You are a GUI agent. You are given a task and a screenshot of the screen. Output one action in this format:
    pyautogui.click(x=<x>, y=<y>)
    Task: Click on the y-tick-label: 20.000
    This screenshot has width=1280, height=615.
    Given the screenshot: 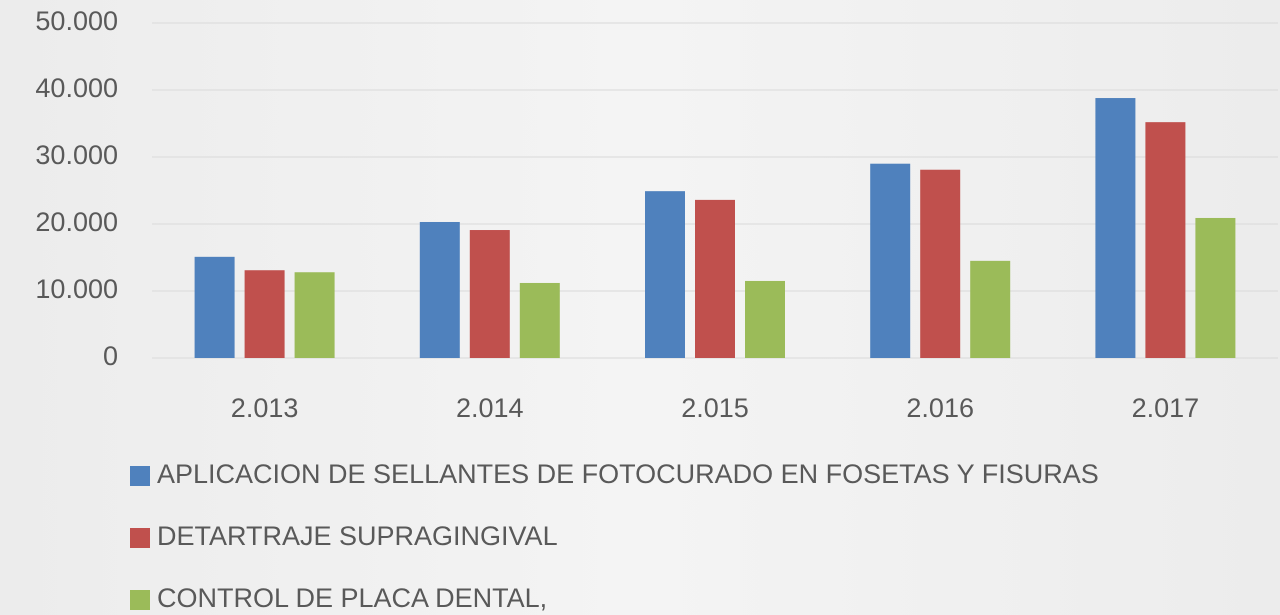 What is the action you would take?
    pyautogui.click(x=76, y=222)
    